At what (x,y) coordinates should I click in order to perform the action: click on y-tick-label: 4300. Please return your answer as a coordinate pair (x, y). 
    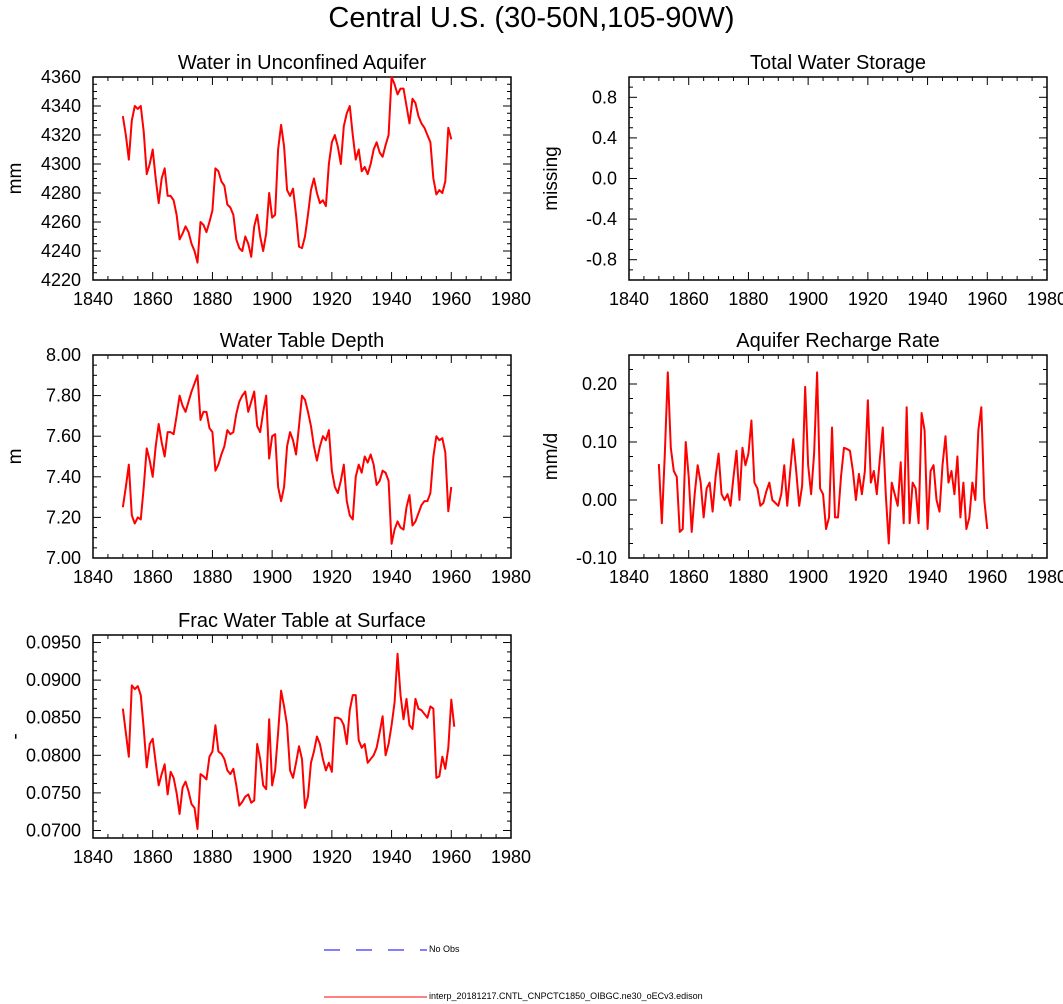
    Looking at the image, I should click on (61, 164).